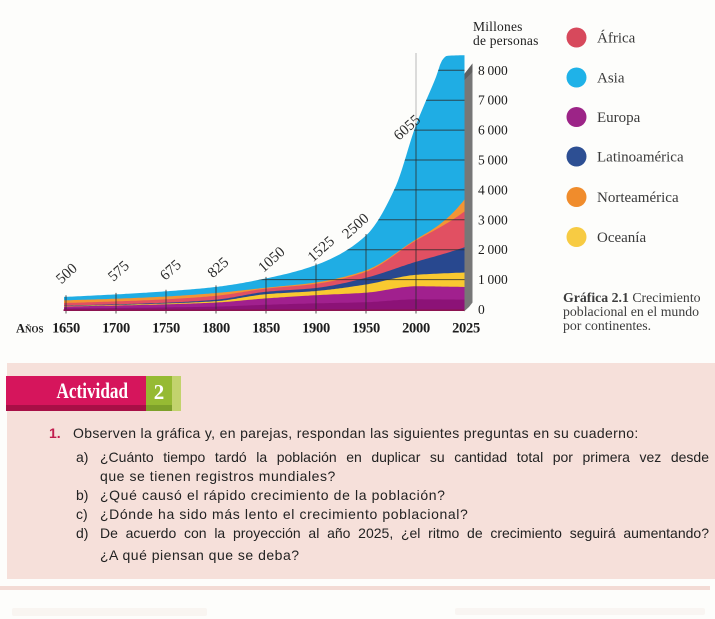 The height and width of the screenshot is (619, 715). What do you see at coordinates (632, 297) in the screenshot?
I see `svg-text: Gráfica 2.1 Crecimiento` at bounding box center [632, 297].